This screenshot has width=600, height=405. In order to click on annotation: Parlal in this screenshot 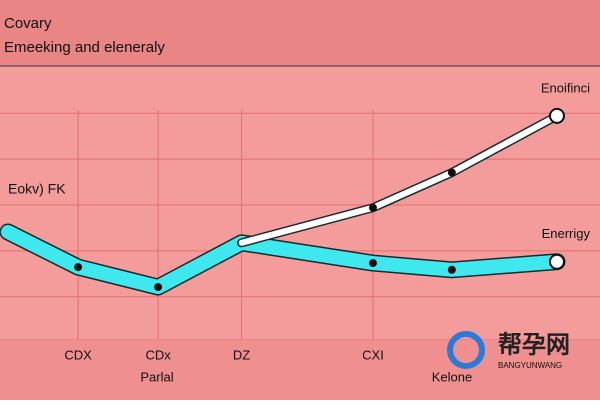, I will do `click(156, 376)`.